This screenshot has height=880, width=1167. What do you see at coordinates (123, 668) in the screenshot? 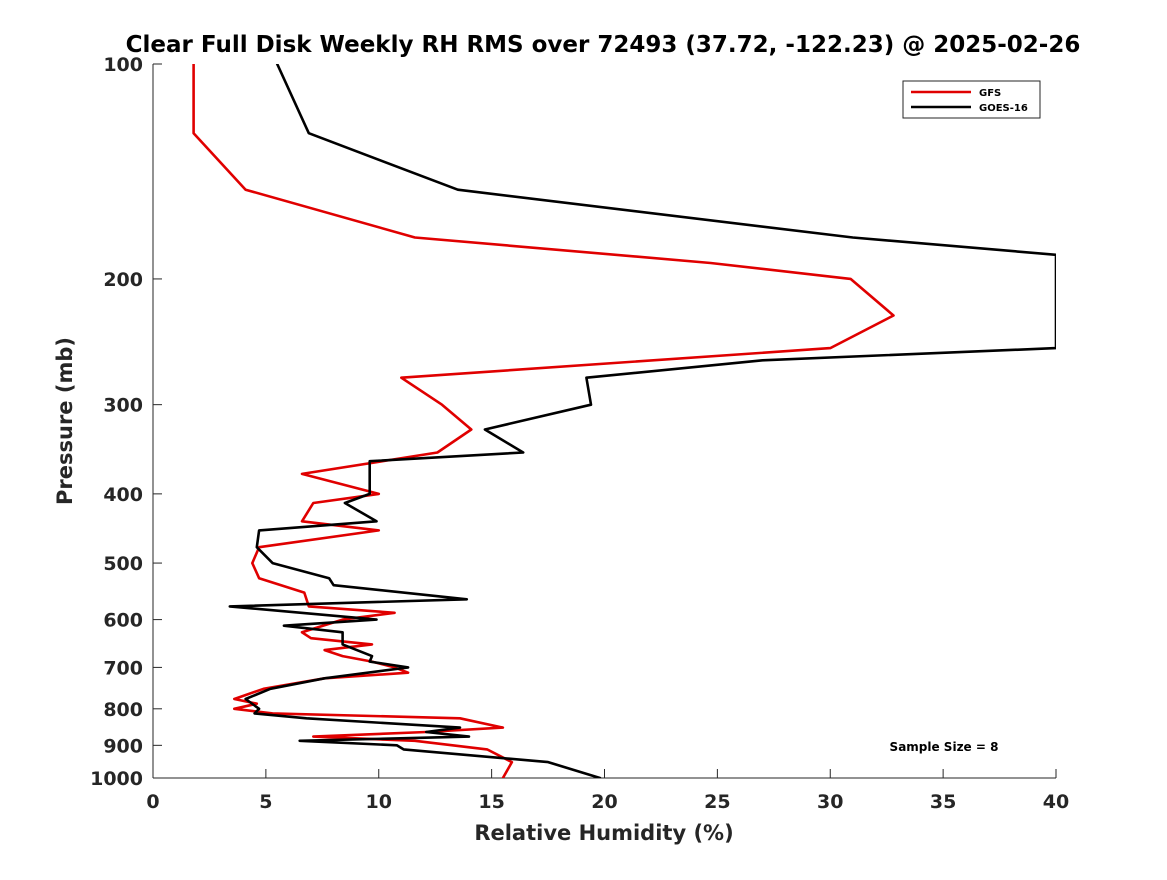
I see `y-tick-label: 700` at bounding box center [123, 668].